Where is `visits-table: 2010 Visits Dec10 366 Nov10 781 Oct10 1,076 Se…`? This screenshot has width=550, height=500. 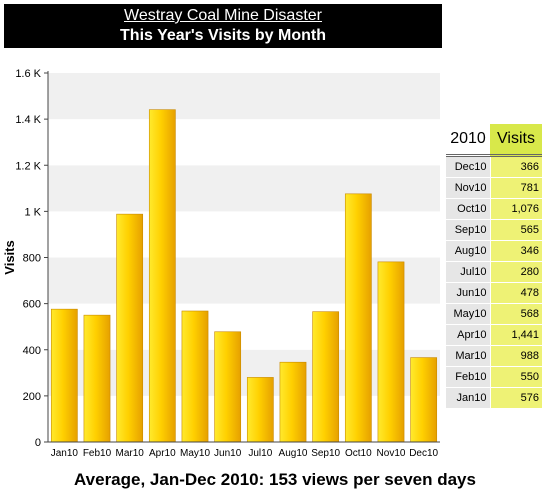 visits-table: 2010 Visits Dec10 366 Nov10 781 Oct10 1,076 Se… is located at coordinates (494, 266).